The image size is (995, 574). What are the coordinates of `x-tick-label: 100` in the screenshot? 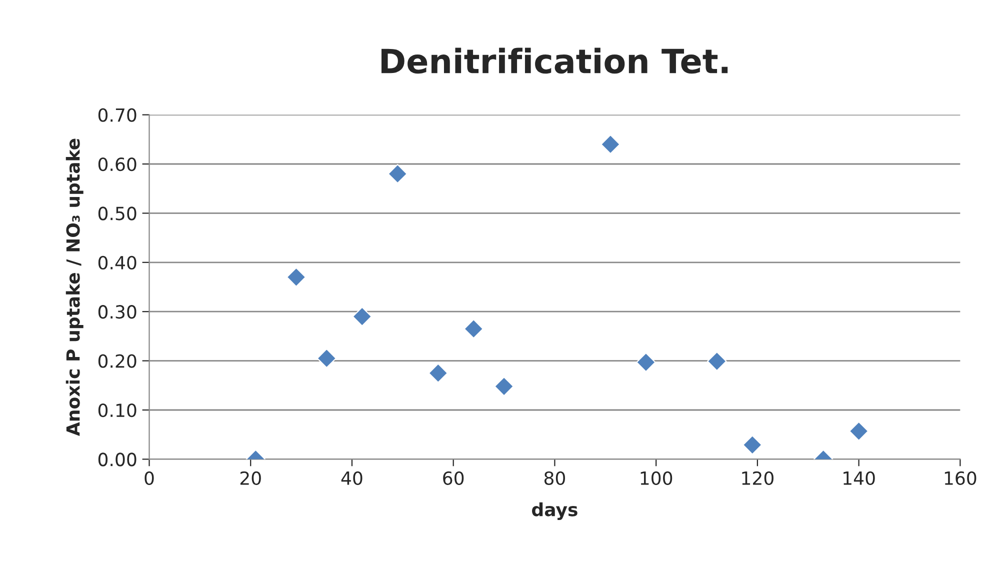 It's located at (656, 478).